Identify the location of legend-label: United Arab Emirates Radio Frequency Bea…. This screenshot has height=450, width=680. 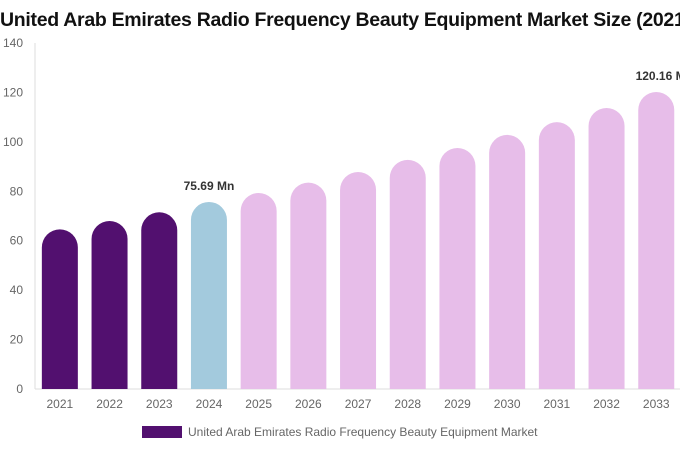
(363, 432).